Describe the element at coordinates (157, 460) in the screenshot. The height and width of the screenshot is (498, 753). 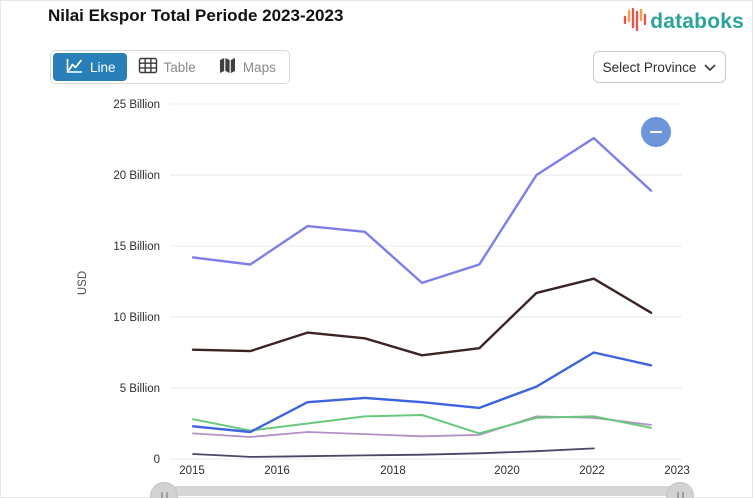
I see `svg-text: 0` at that location.